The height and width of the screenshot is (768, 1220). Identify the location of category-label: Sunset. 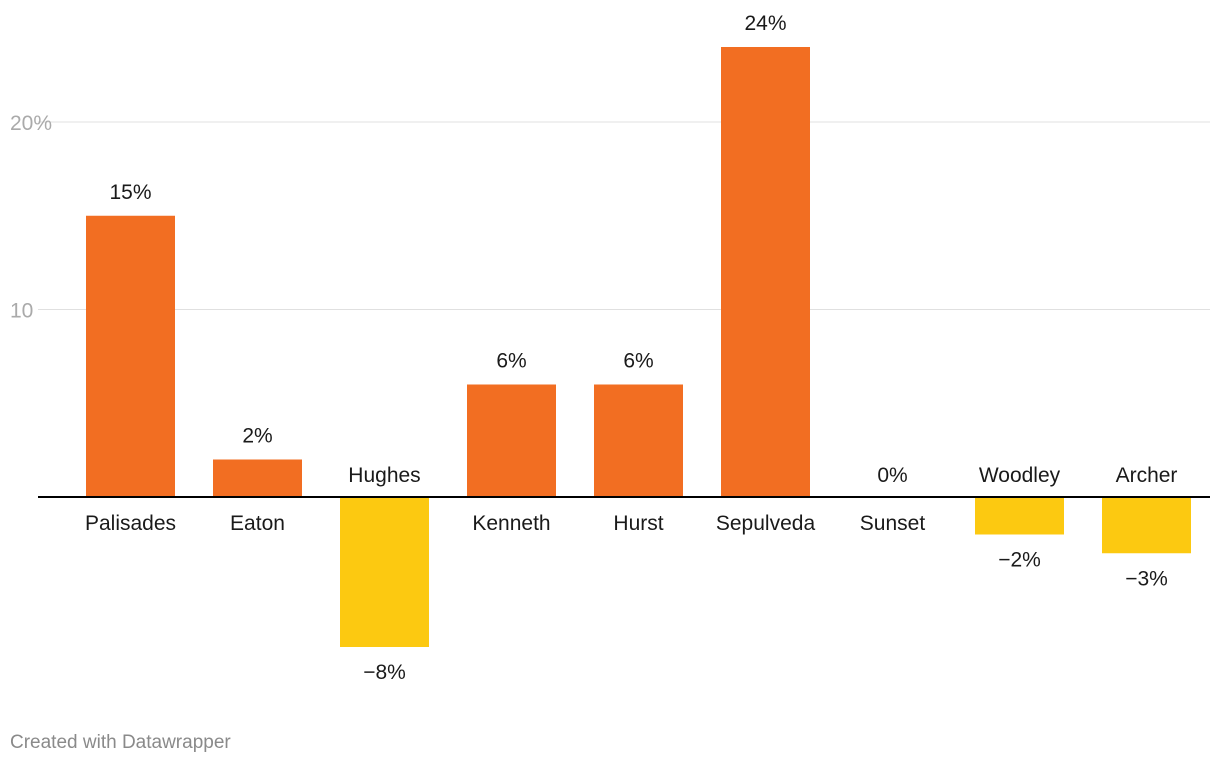
(893, 523).